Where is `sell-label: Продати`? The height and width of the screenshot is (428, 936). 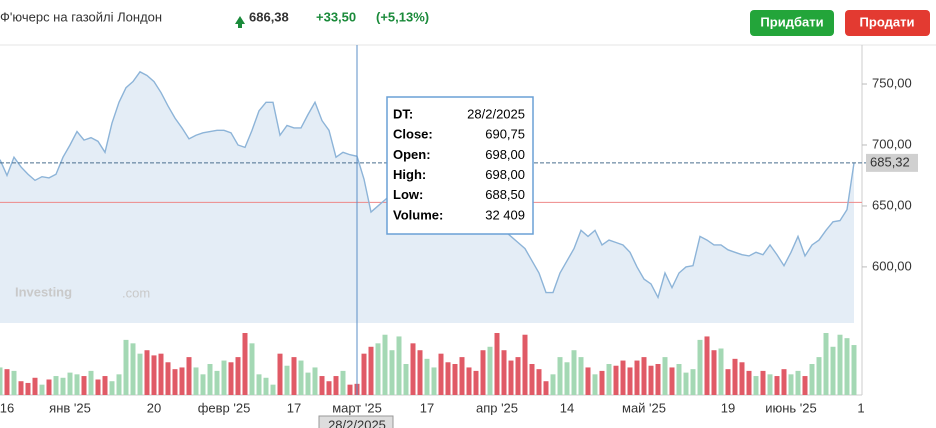
sell-label: Продати is located at coordinates (887, 21).